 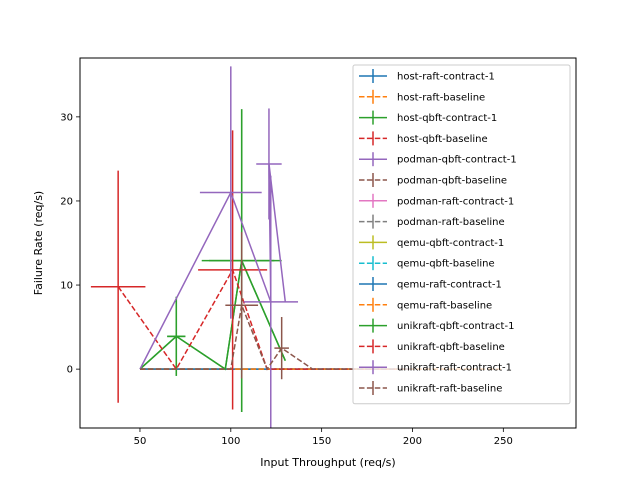 I want to click on x-axis-label: Input Throughput (req/s), so click(x=327, y=462).